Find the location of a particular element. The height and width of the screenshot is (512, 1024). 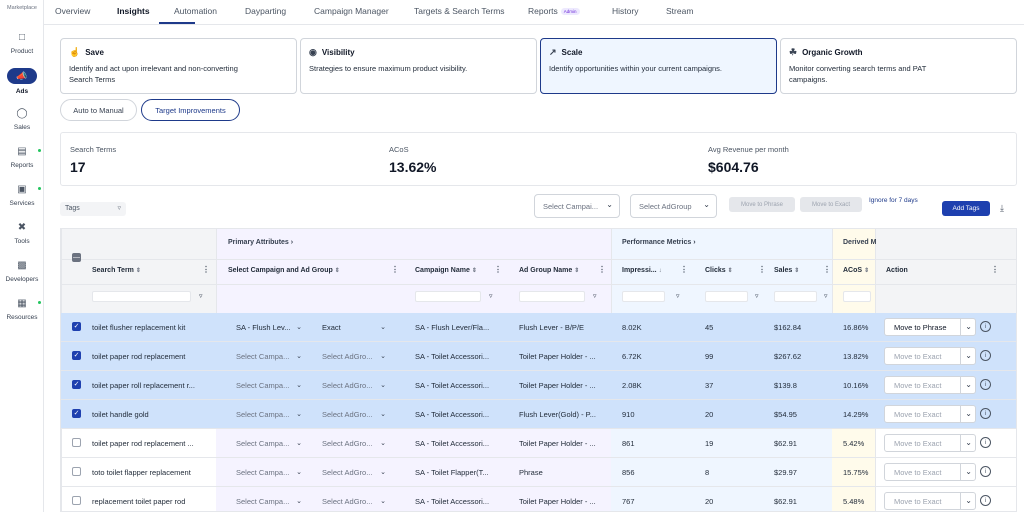

sidebar-item-product: □ Product is located at coordinates (22, 45).